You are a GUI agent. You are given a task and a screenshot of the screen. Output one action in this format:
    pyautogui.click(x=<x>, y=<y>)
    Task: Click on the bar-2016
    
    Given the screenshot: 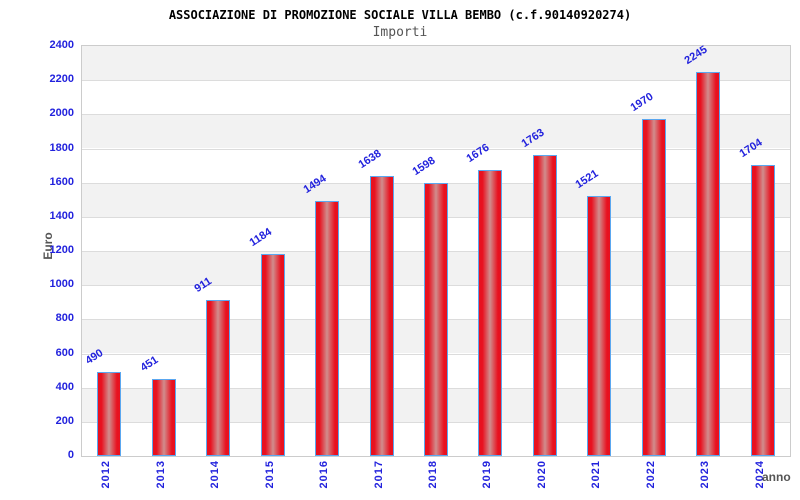 What is the action you would take?
    pyautogui.click(x=327, y=328)
    